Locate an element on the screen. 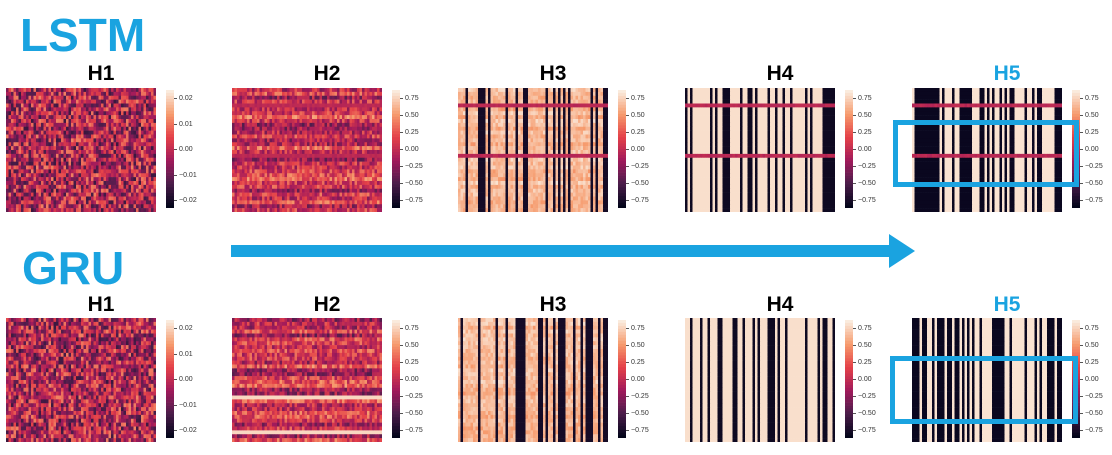  colorbar-segment is located at coordinates (170, 186).